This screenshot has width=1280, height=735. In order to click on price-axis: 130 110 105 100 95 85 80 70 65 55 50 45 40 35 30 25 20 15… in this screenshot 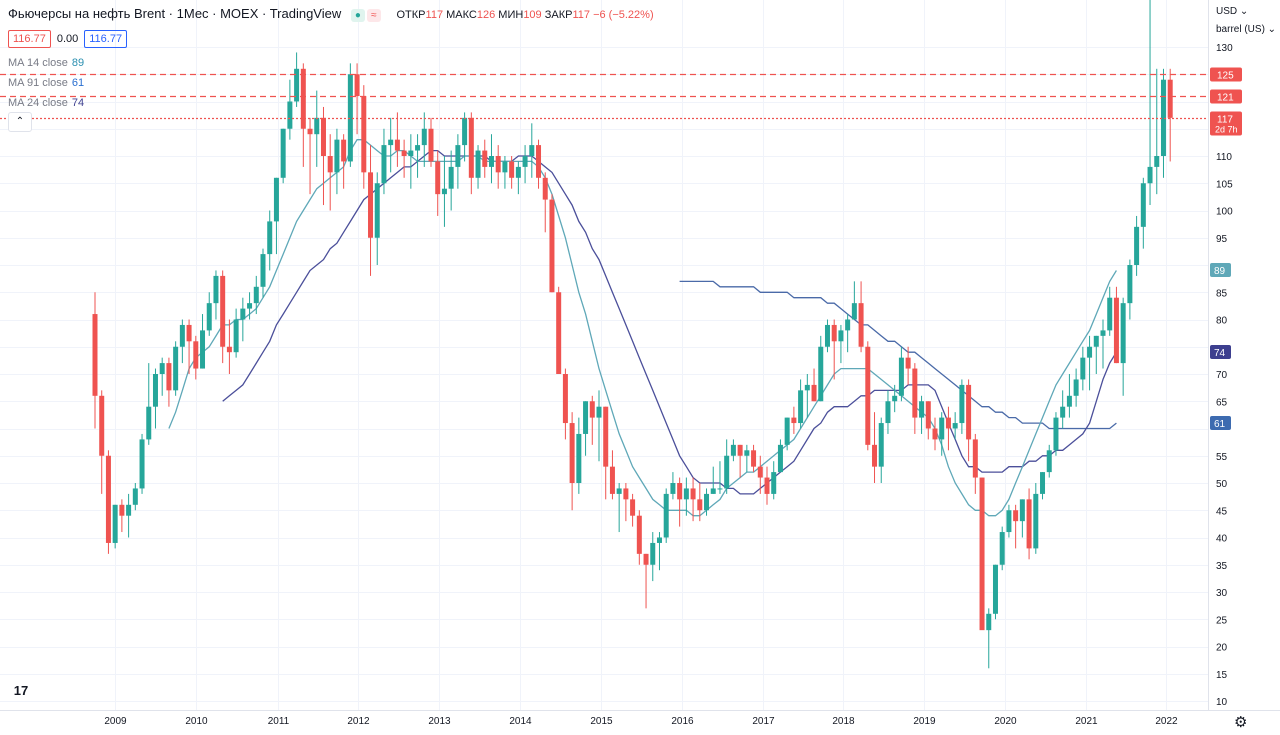, I will do `click(1224, 375)`.